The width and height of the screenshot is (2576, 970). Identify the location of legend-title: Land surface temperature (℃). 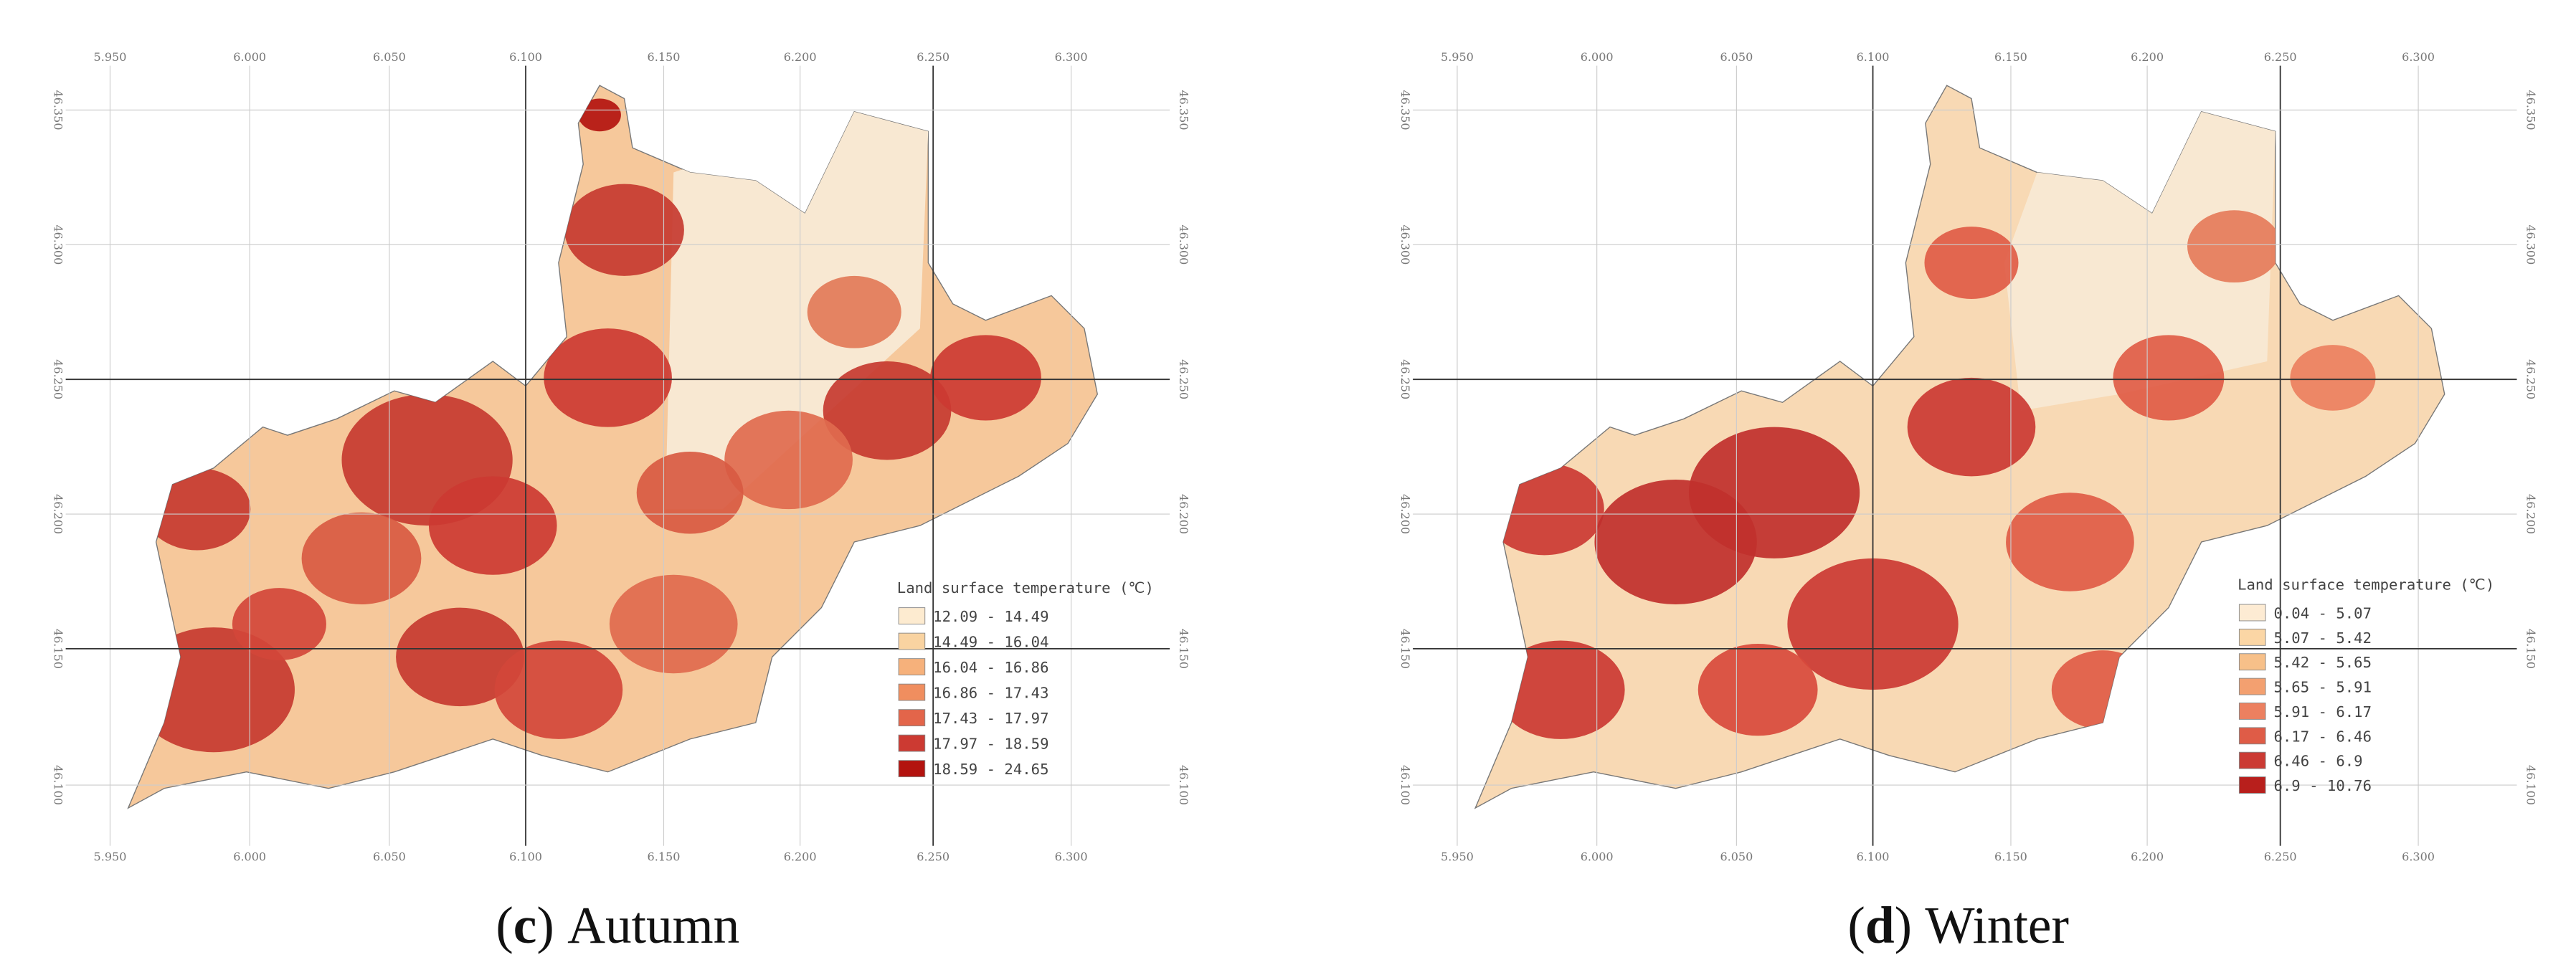
(2366, 584).